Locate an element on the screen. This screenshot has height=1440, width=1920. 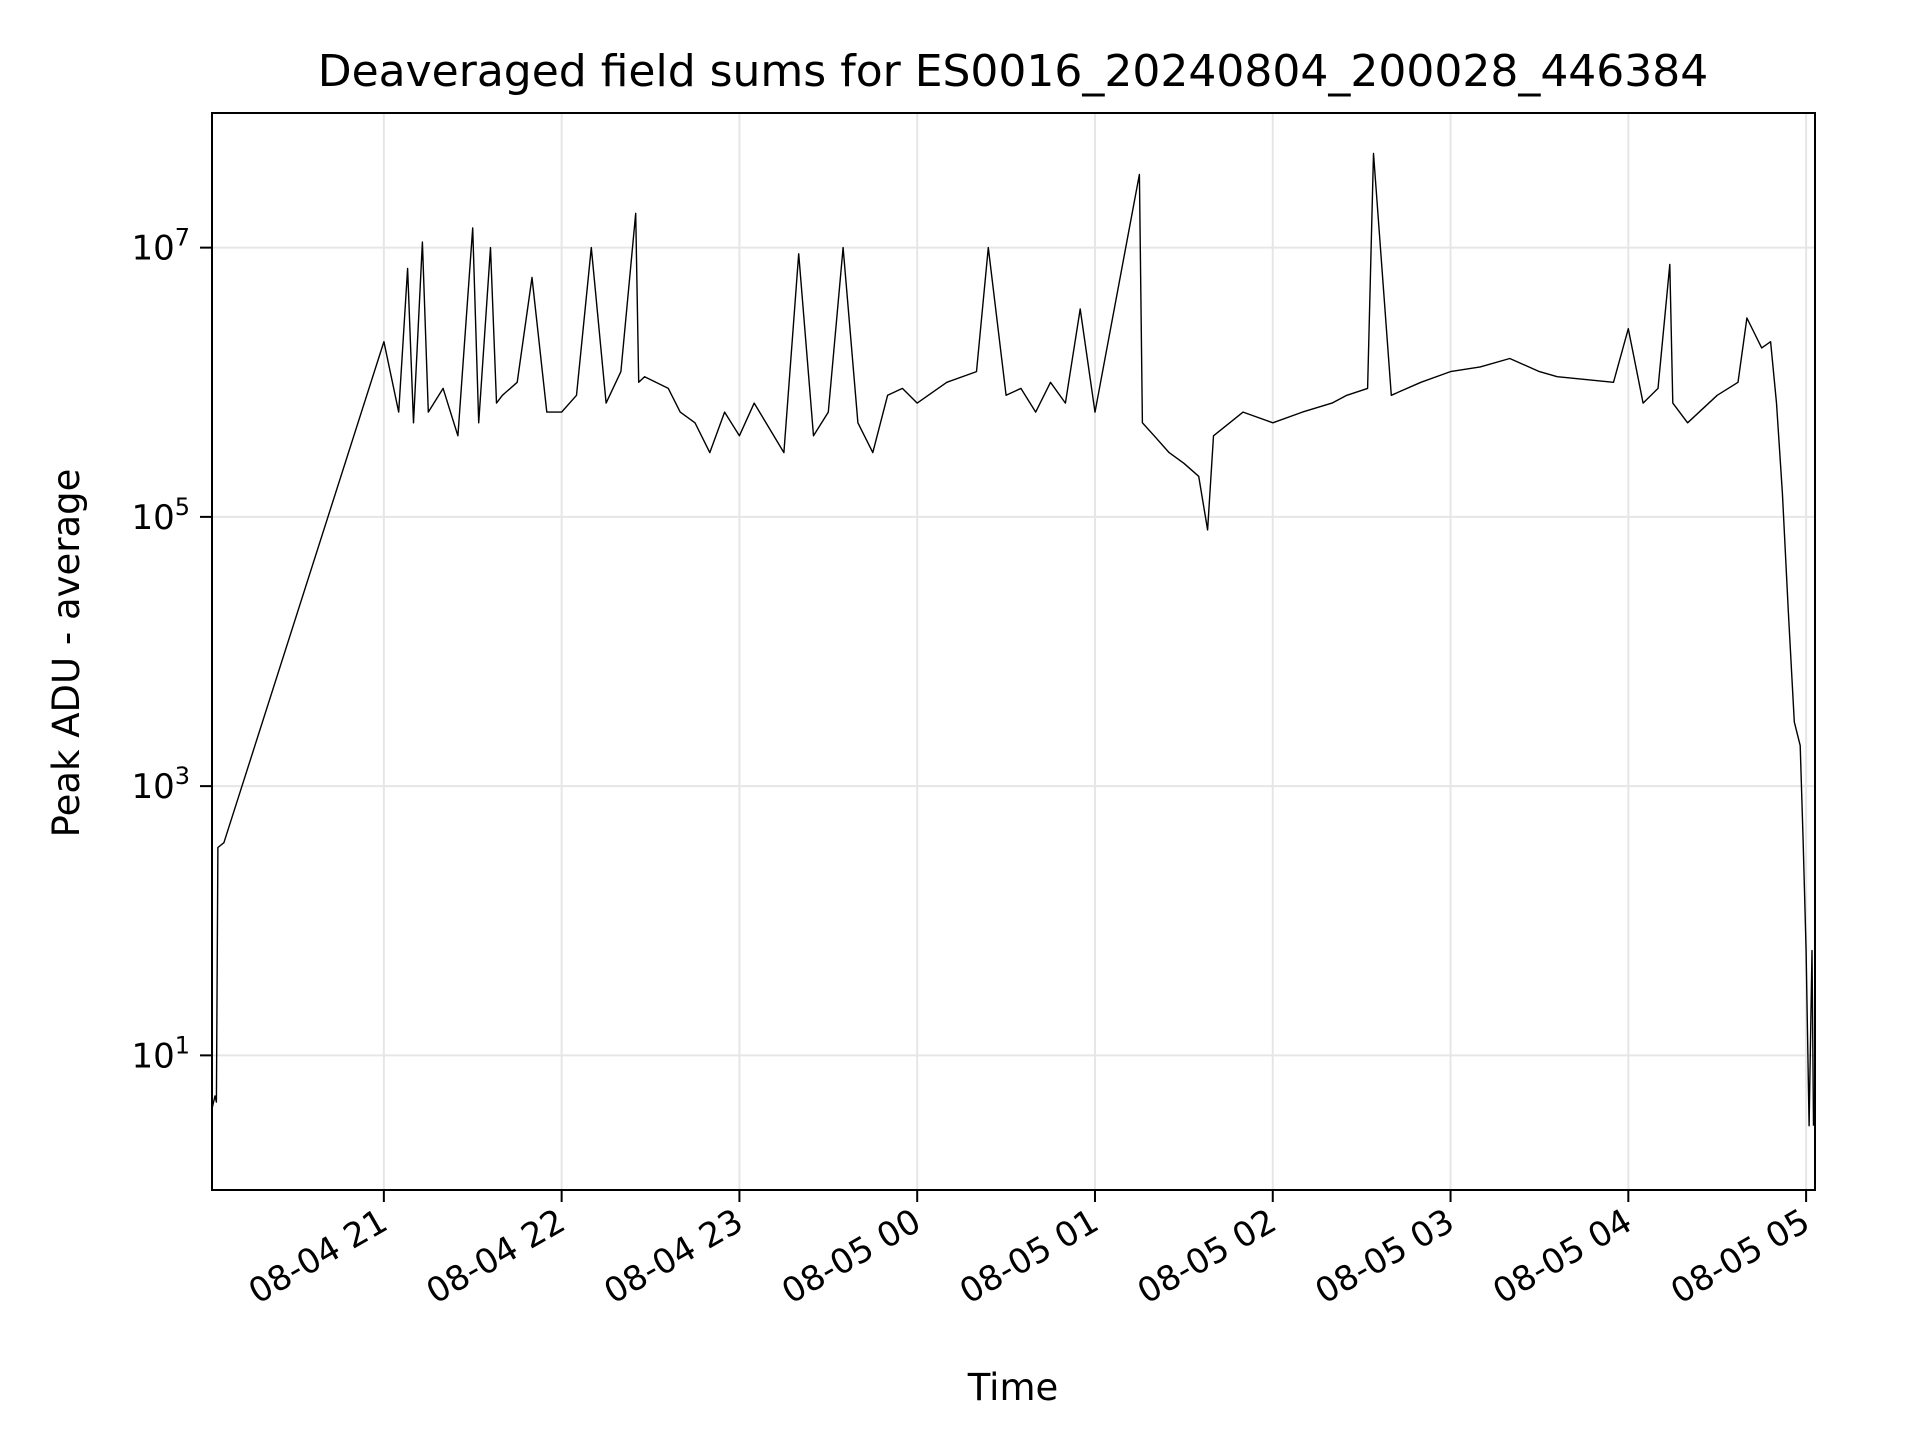
y-axis: 10¹ 10³ 10⁵ 10⁷ is located at coordinates (171, 650).